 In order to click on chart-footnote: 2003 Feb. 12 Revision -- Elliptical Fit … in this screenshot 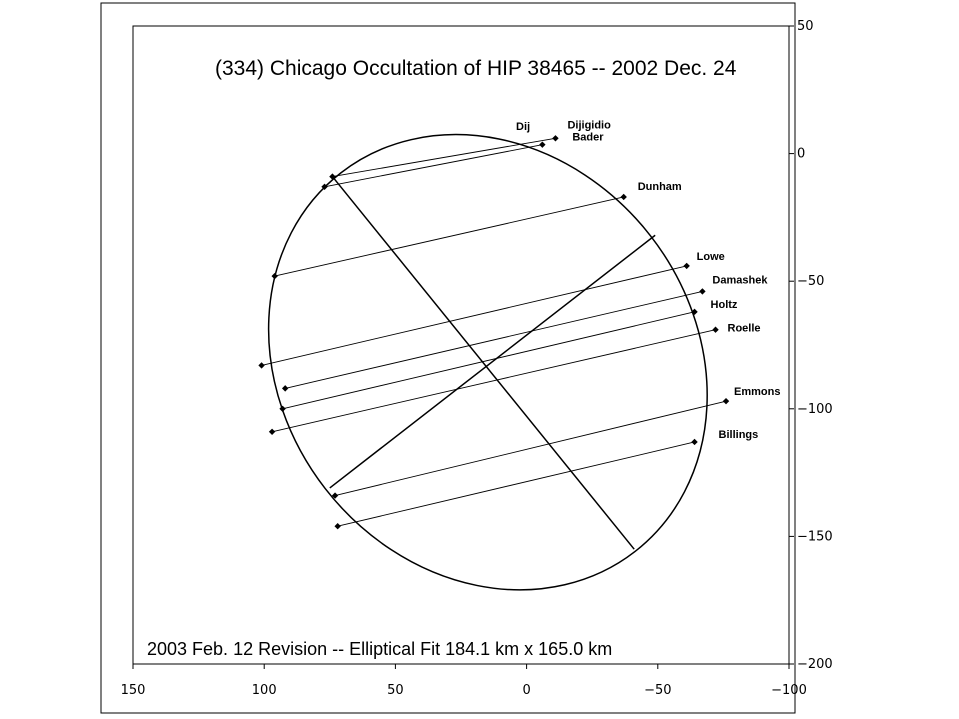, I will do `click(379, 649)`.